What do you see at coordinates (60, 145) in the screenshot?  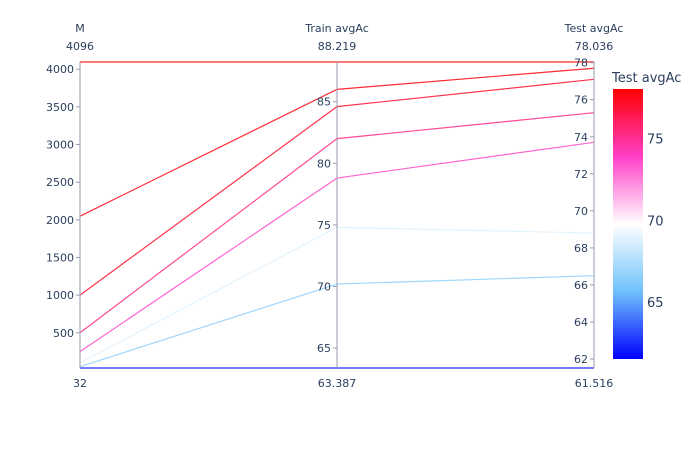 I see `tick-label: 3000` at bounding box center [60, 145].